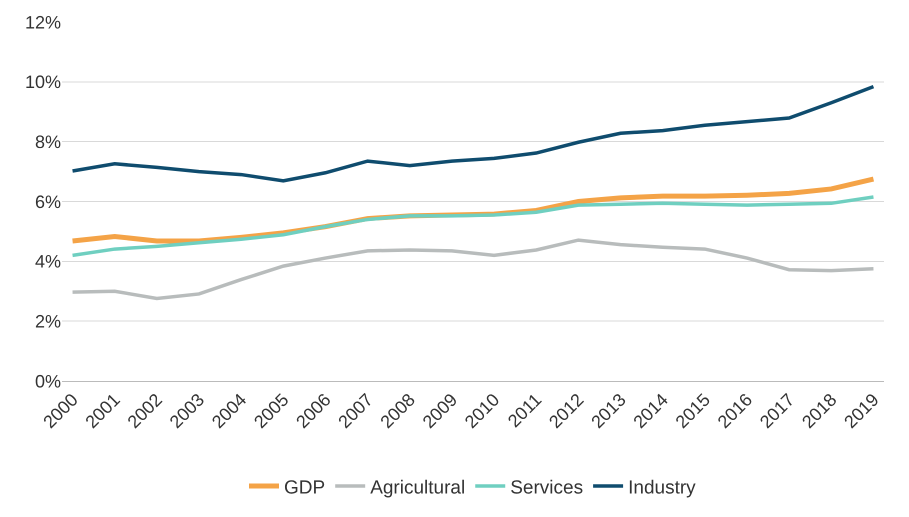  Describe the element at coordinates (47, 202) in the screenshot. I see `y-tick-label: 6%` at that location.